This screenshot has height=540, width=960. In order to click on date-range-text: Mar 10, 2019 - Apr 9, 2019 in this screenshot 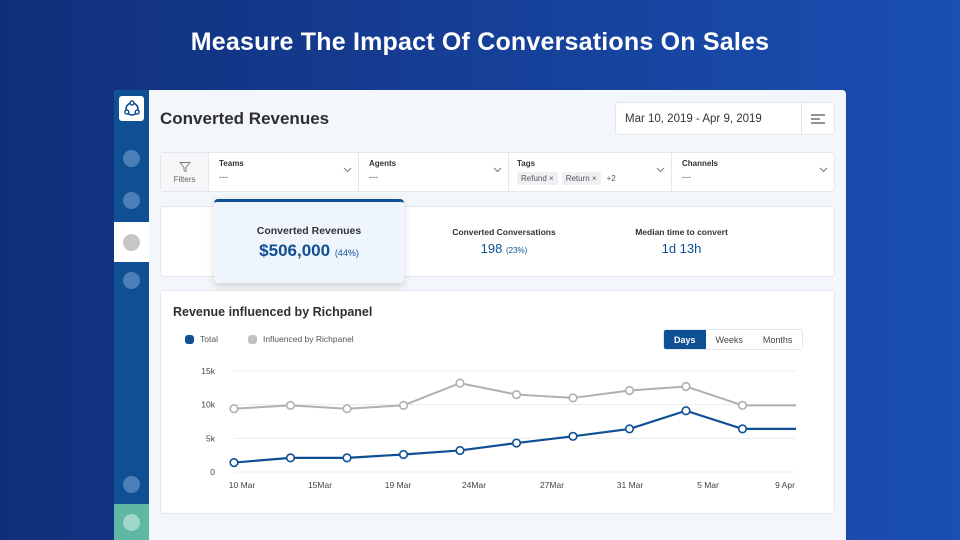, I will do `click(693, 118)`.